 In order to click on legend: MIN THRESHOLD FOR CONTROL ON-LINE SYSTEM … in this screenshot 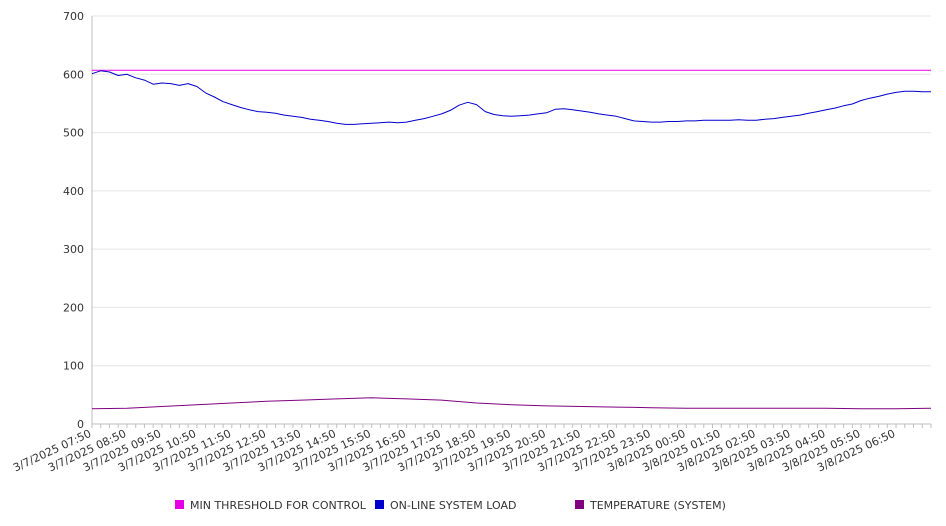, I will do `click(450, 505)`.